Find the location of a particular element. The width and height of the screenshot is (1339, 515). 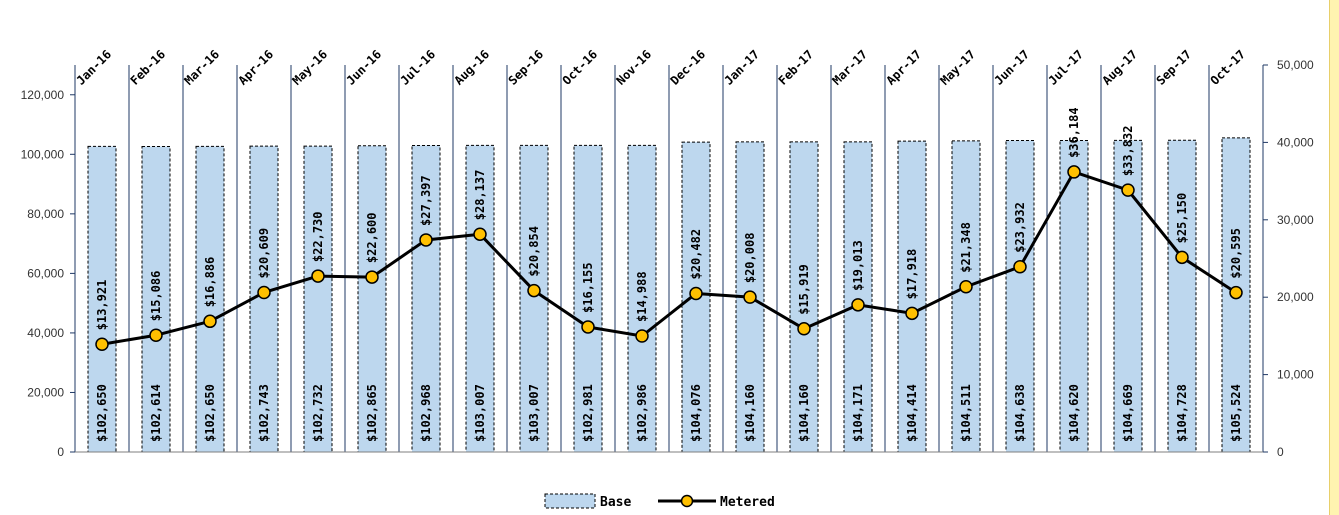

base-bar-label: $105,524 is located at coordinates (1236, 413).